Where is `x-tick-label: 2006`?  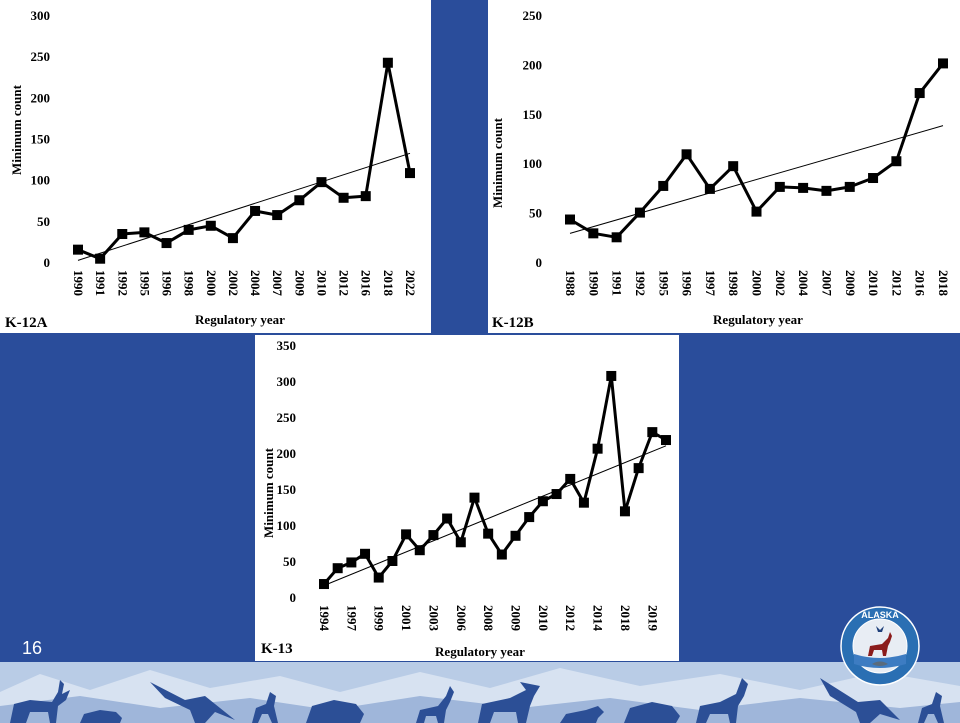
x-tick-label: 2006 is located at coordinates (461, 618).